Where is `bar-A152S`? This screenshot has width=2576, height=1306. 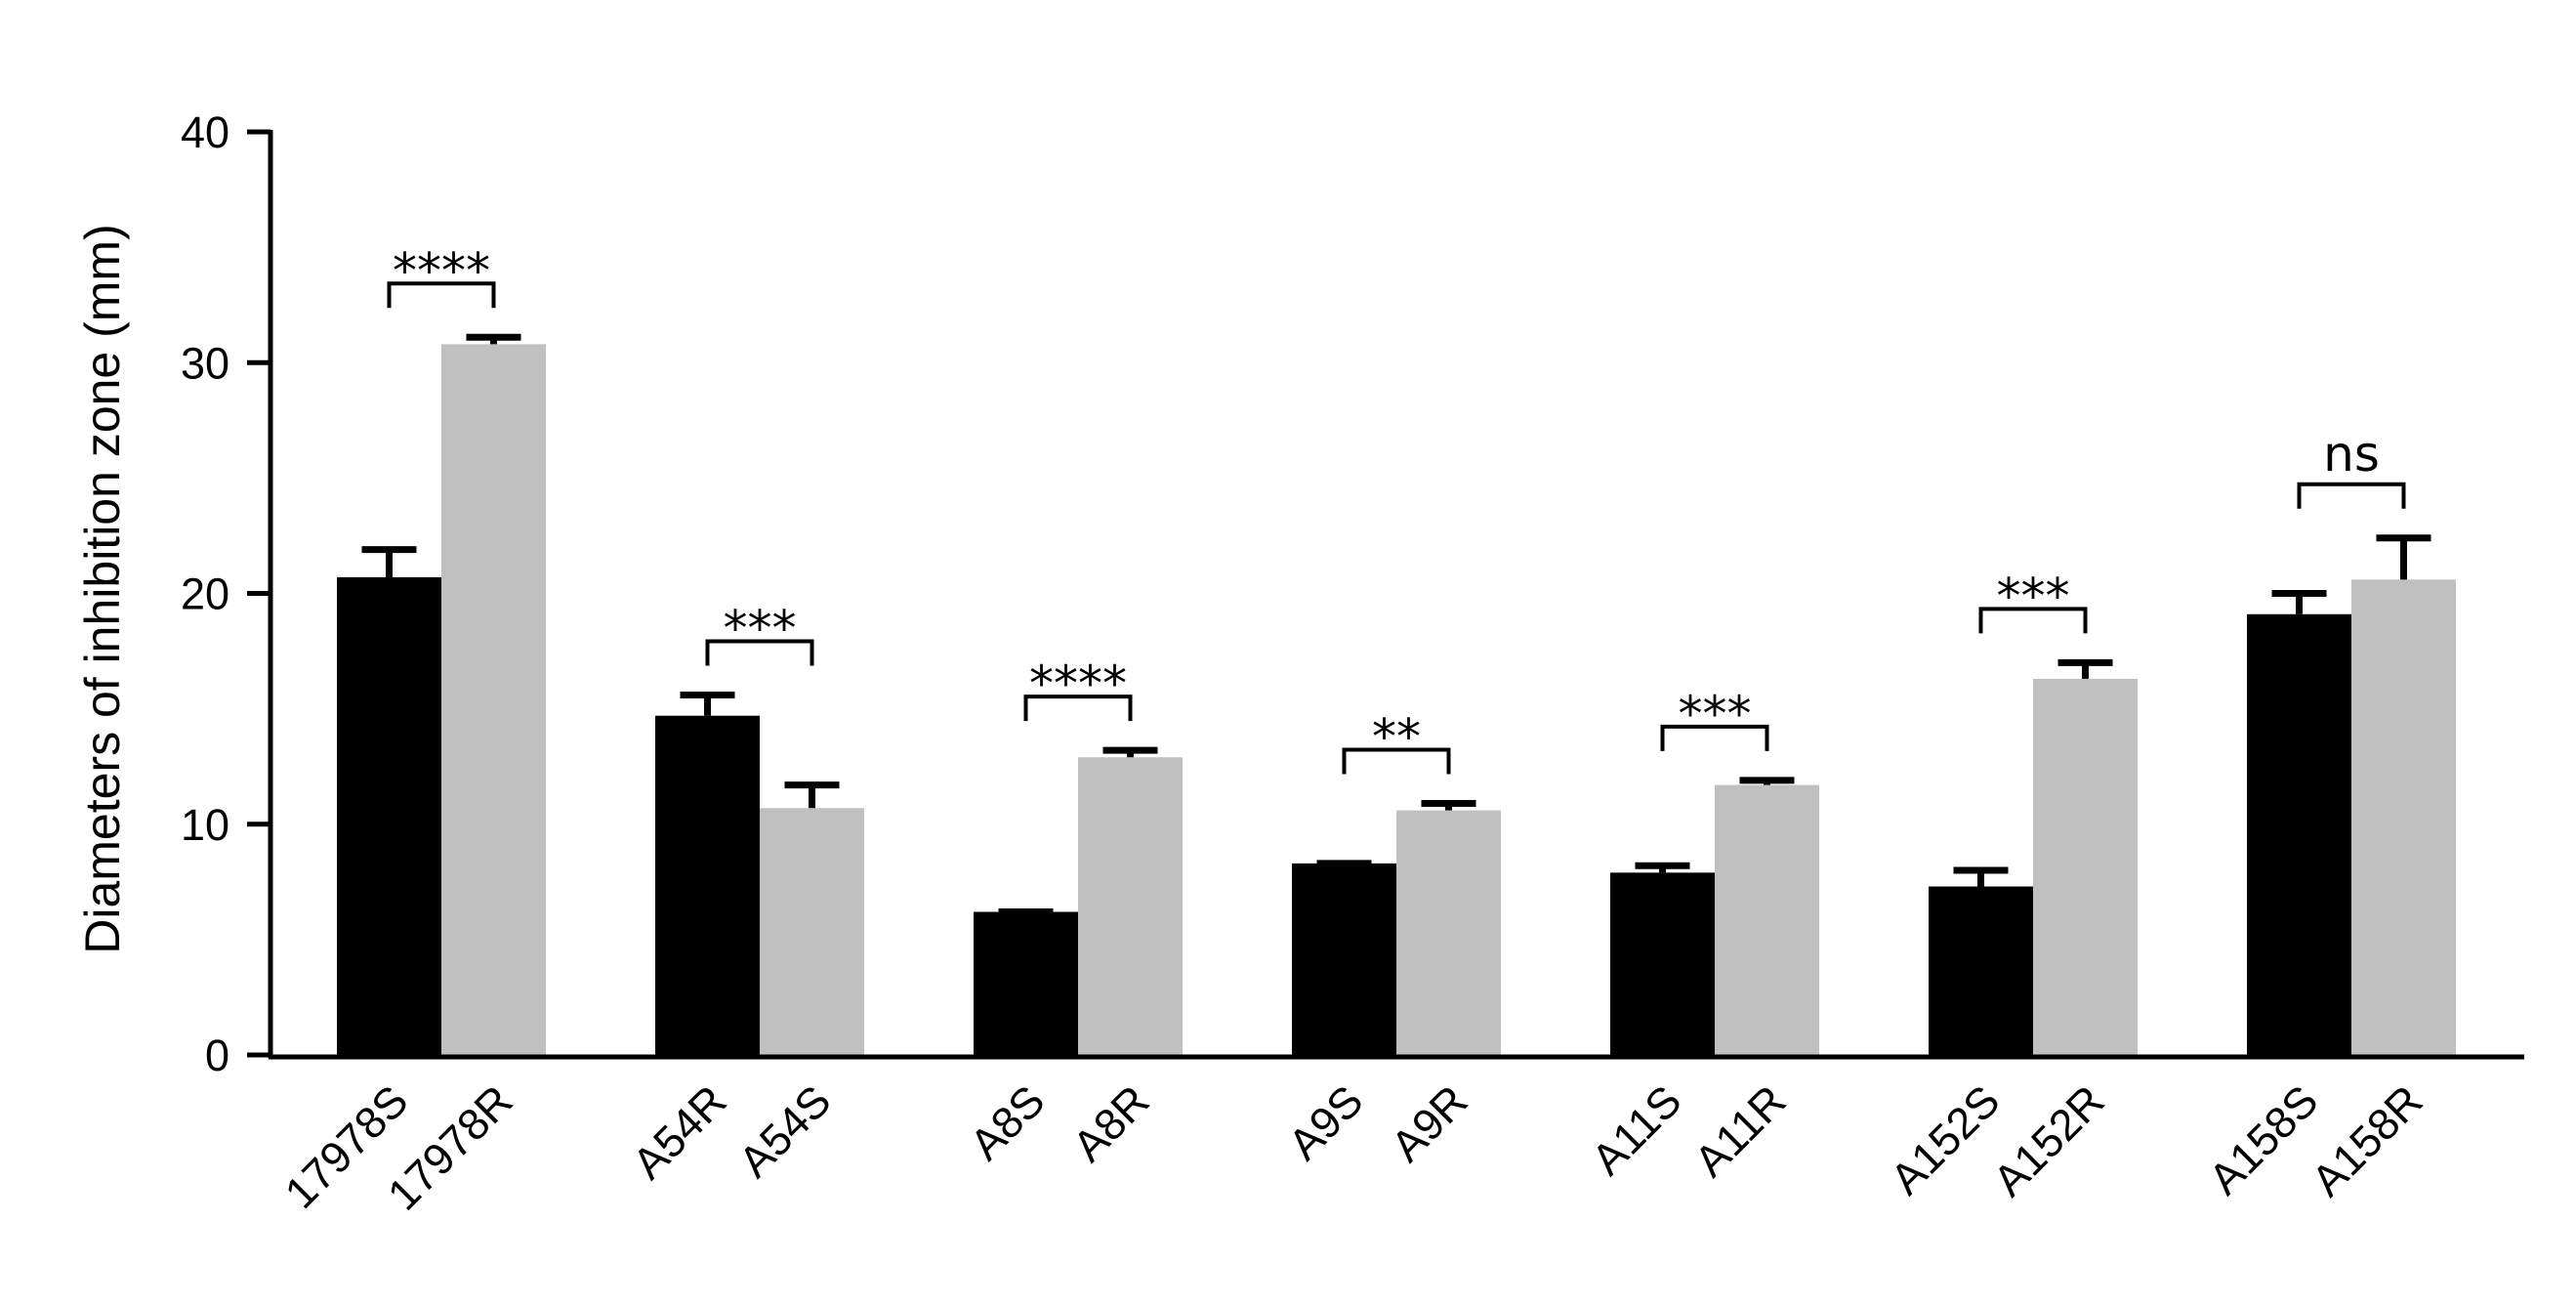
bar-A152S is located at coordinates (1981, 970).